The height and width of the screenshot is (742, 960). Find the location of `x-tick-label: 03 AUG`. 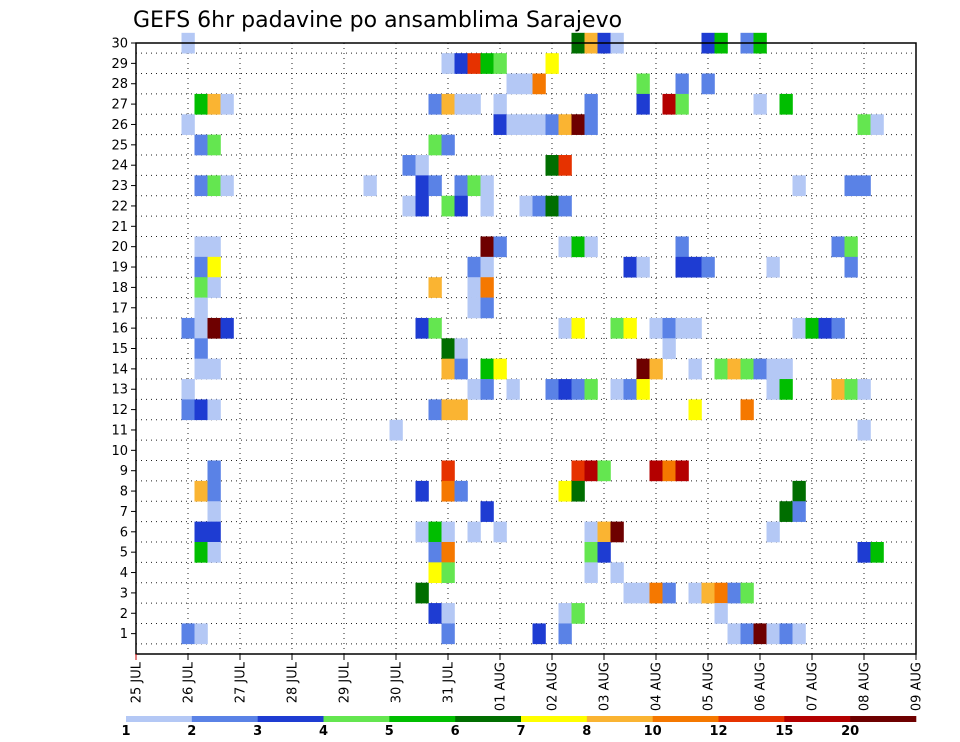

x-tick-label: 03 AUG is located at coordinates (605, 686).